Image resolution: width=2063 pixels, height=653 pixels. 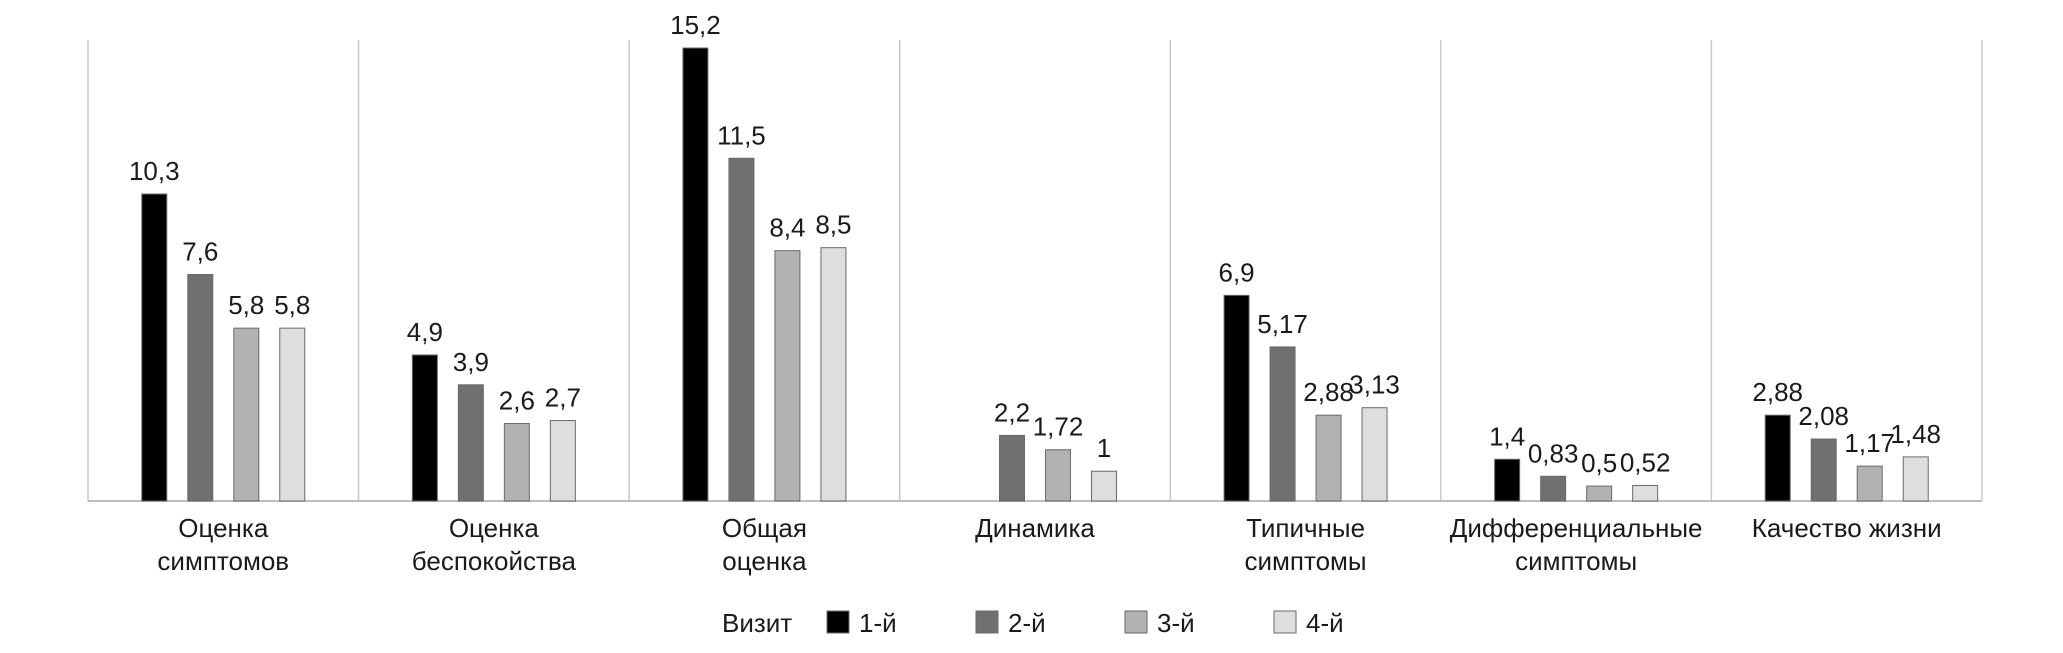 What do you see at coordinates (741, 135) in the screenshot?
I see `data-label: 11,5` at bounding box center [741, 135].